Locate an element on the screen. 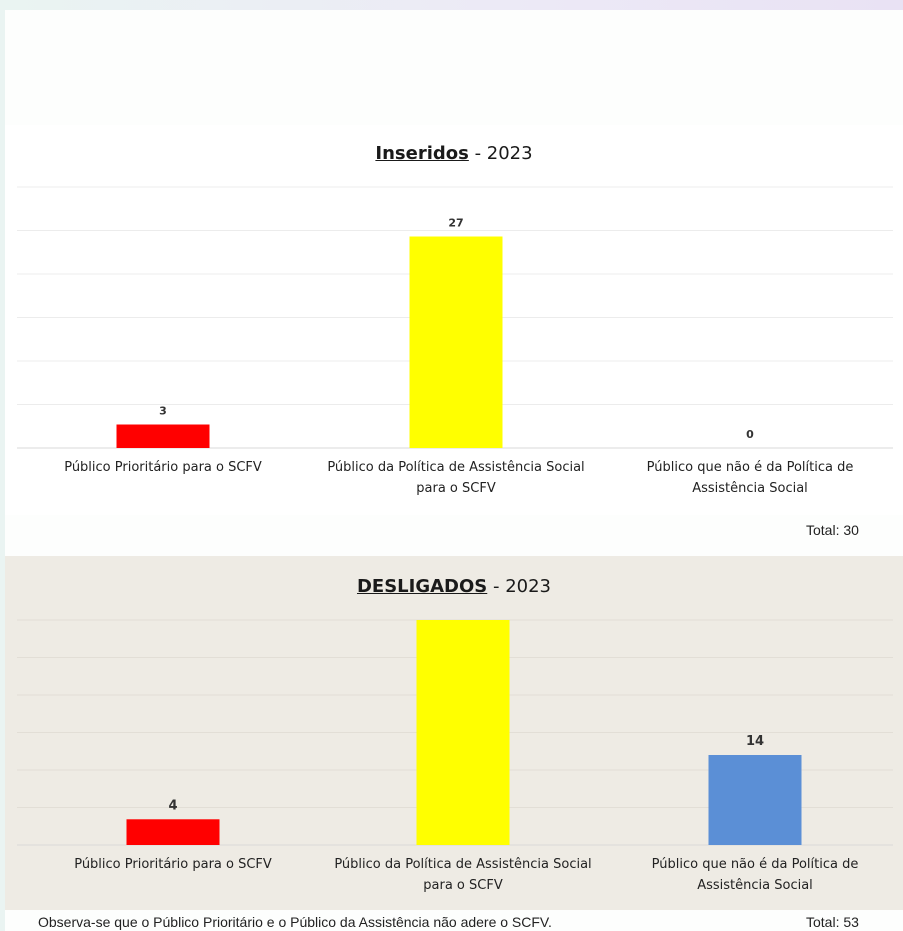 The height and width of the screenshot is (931, 903). data-label-3: 0 is located at coordinates (750, 434).